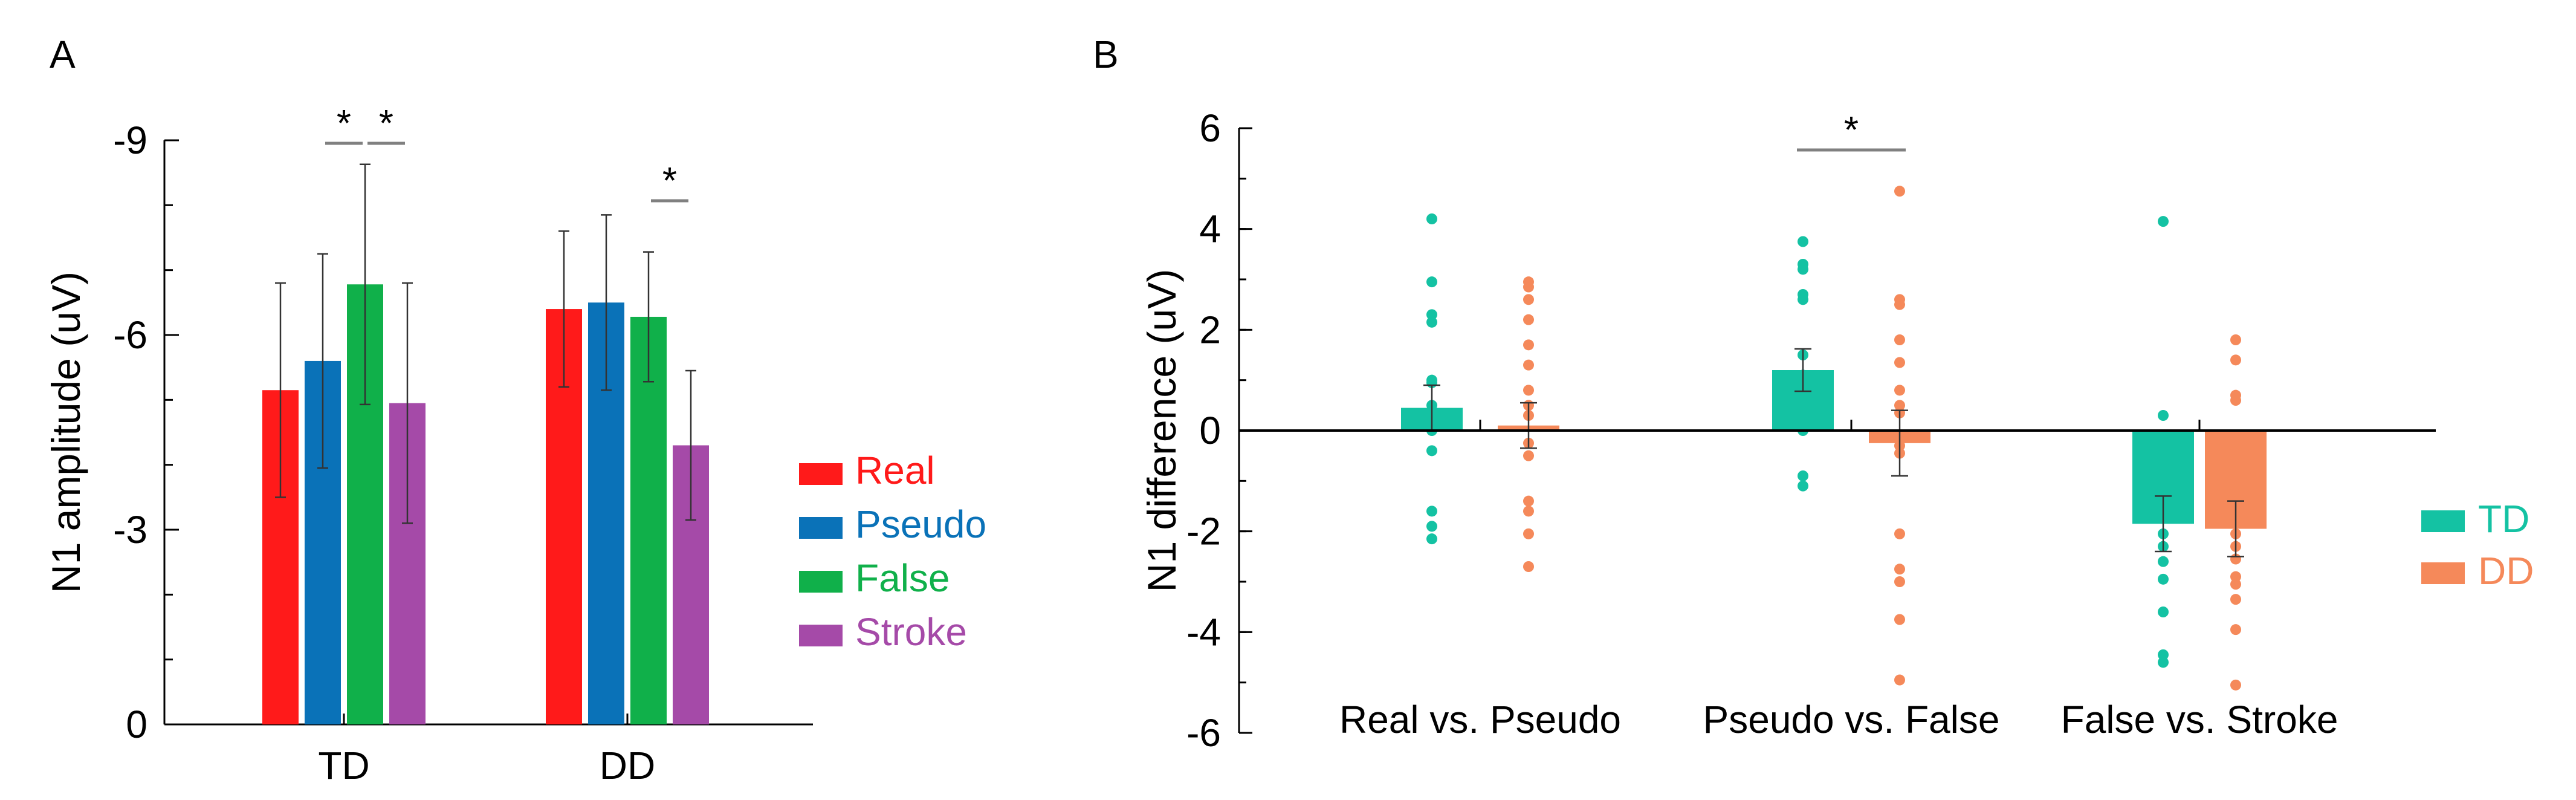 The width and height of the screenshot is (2576, 800). I want to click on legend-swatch-real, so click(821, 474).